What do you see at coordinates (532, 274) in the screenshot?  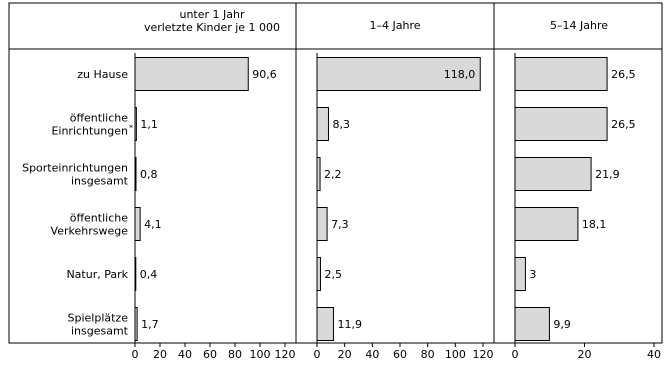 I see `data-label: 3` at bounding box center [532, 274].